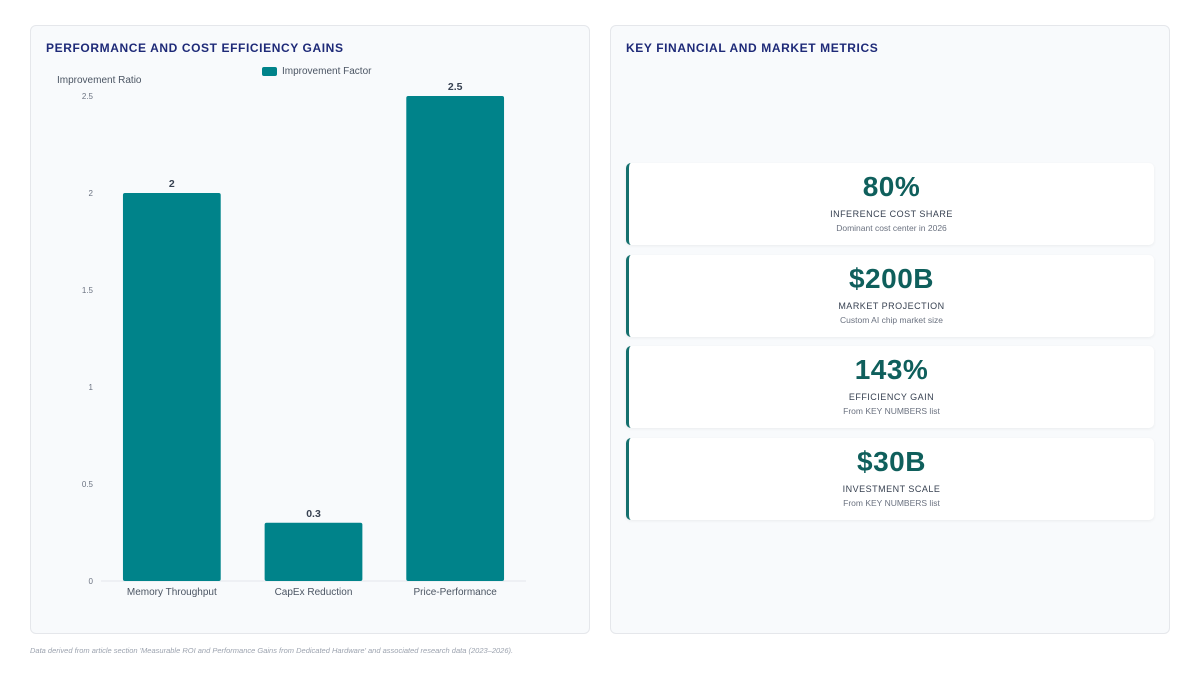  What do you see at coordinates (891, 461) in the screenshot?
I see `metric-value: $30B` at bounding box center [891, 461].